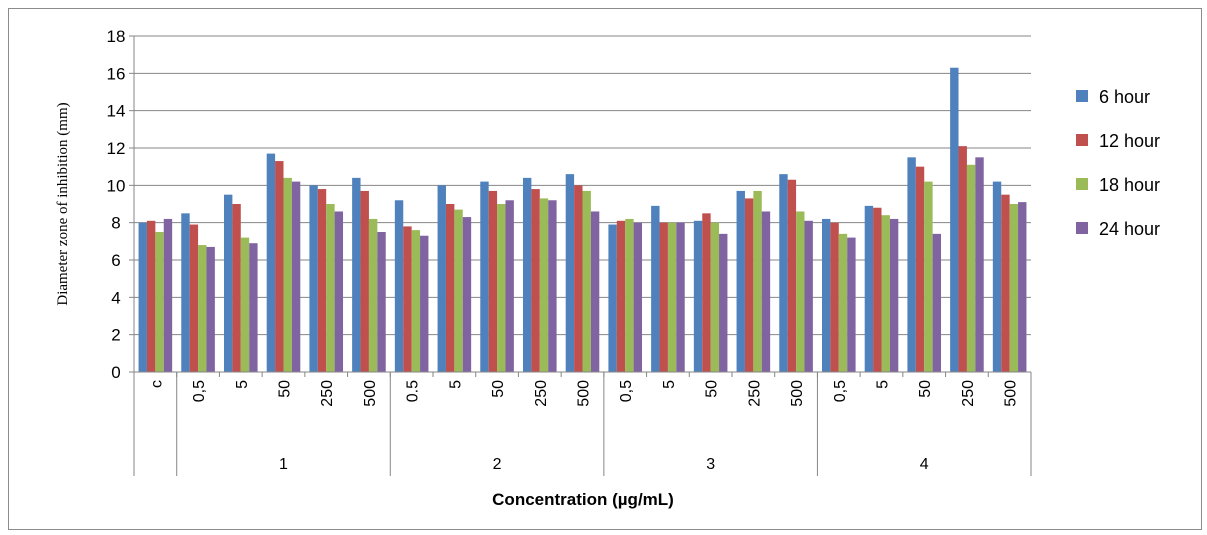 The image size is (1207, 535). I want to click on x-group-label: 4, so click(924, 464).